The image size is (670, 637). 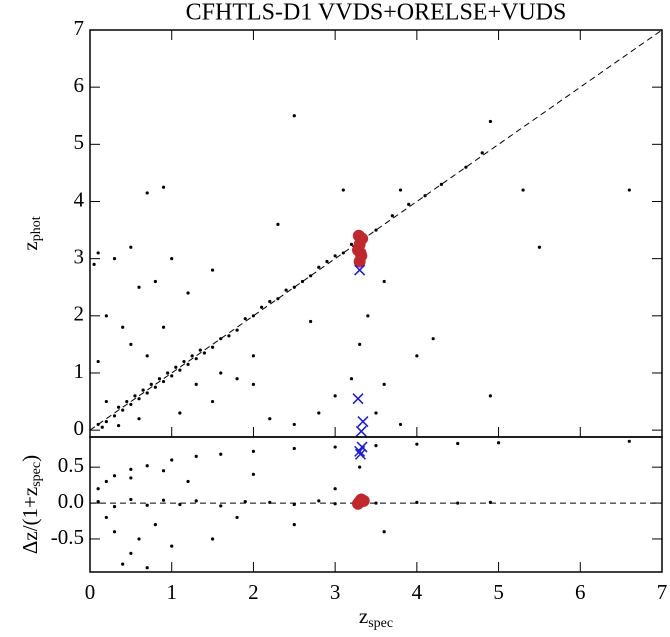 I want to click on y-tick-label: 4, so click(x=79, y=199).